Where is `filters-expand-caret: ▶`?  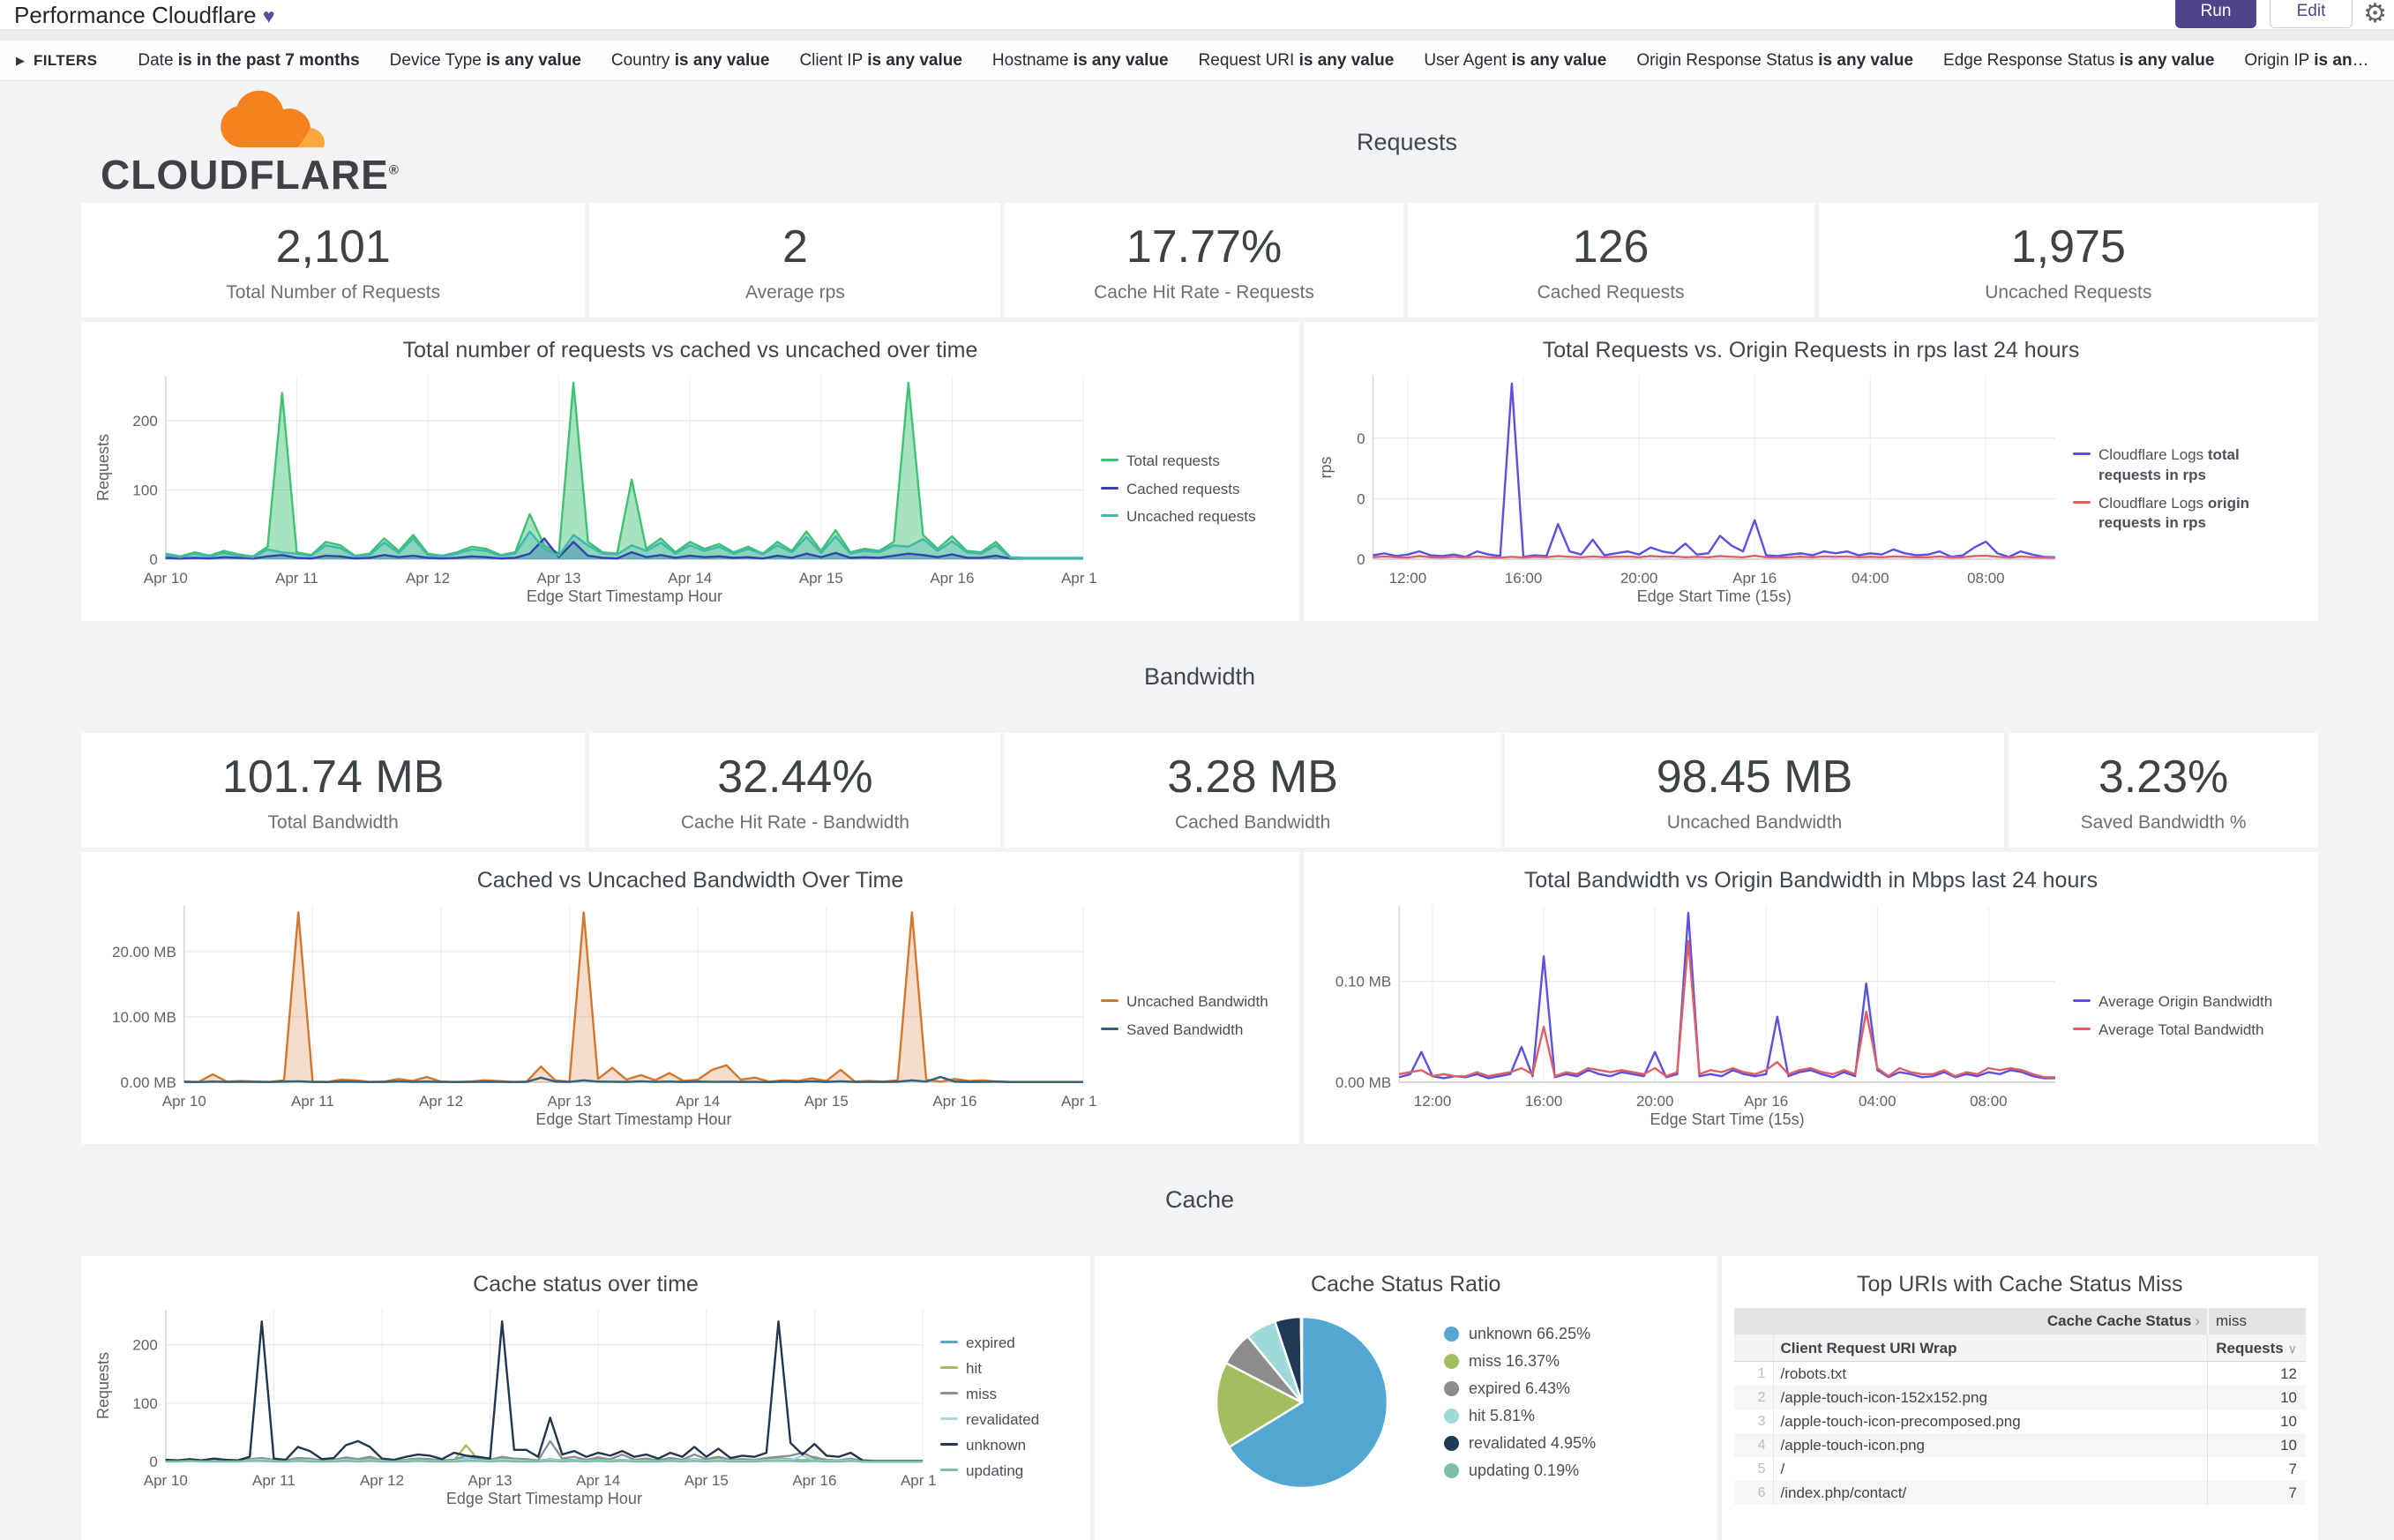 filters-expand-caret: ▶ is located at coordinates (20, 60).